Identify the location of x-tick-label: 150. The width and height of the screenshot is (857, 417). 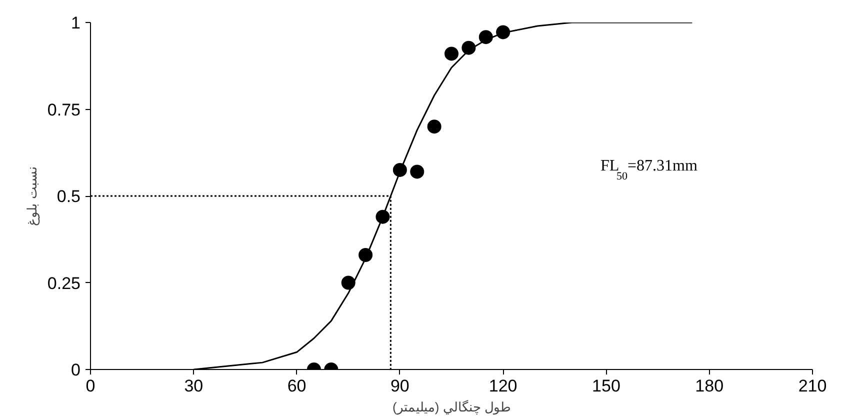
(606, 386).